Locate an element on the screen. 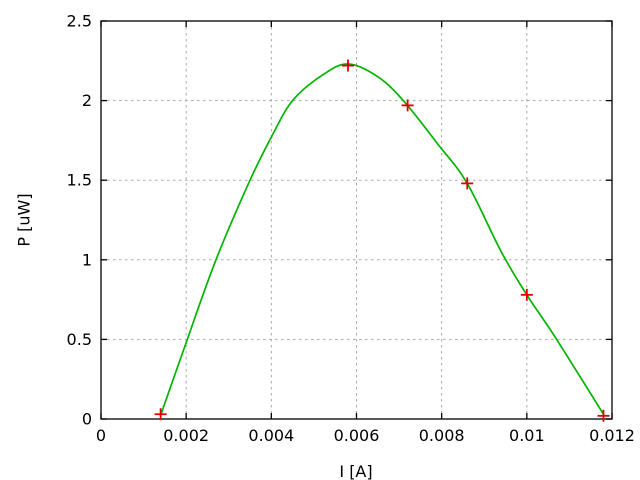 This screenshot has width=640, height=480. x-tick-label: 0.002 is located at coordinates (186, 435).